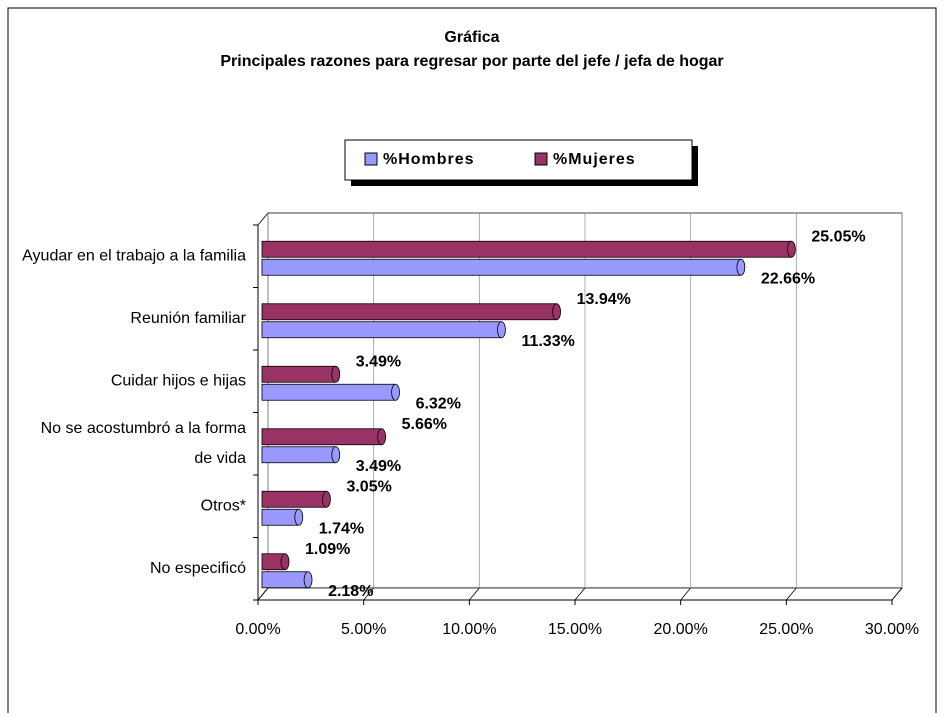 This screenshot has height=718, width=945. What do you see at coordinates (471, 37) in the screenshot?
I see `chart-title: Gráfica` at bounding box center [471, 37].